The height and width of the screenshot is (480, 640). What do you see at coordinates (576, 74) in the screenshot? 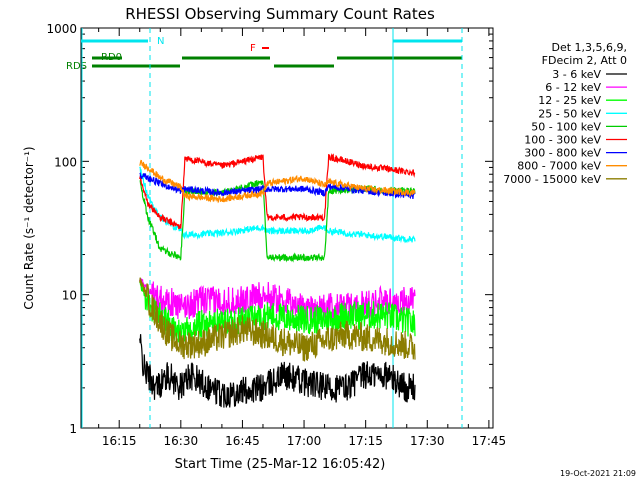
I see `legend-label: 3 - 6 keV` at bounding box center [576, 74].